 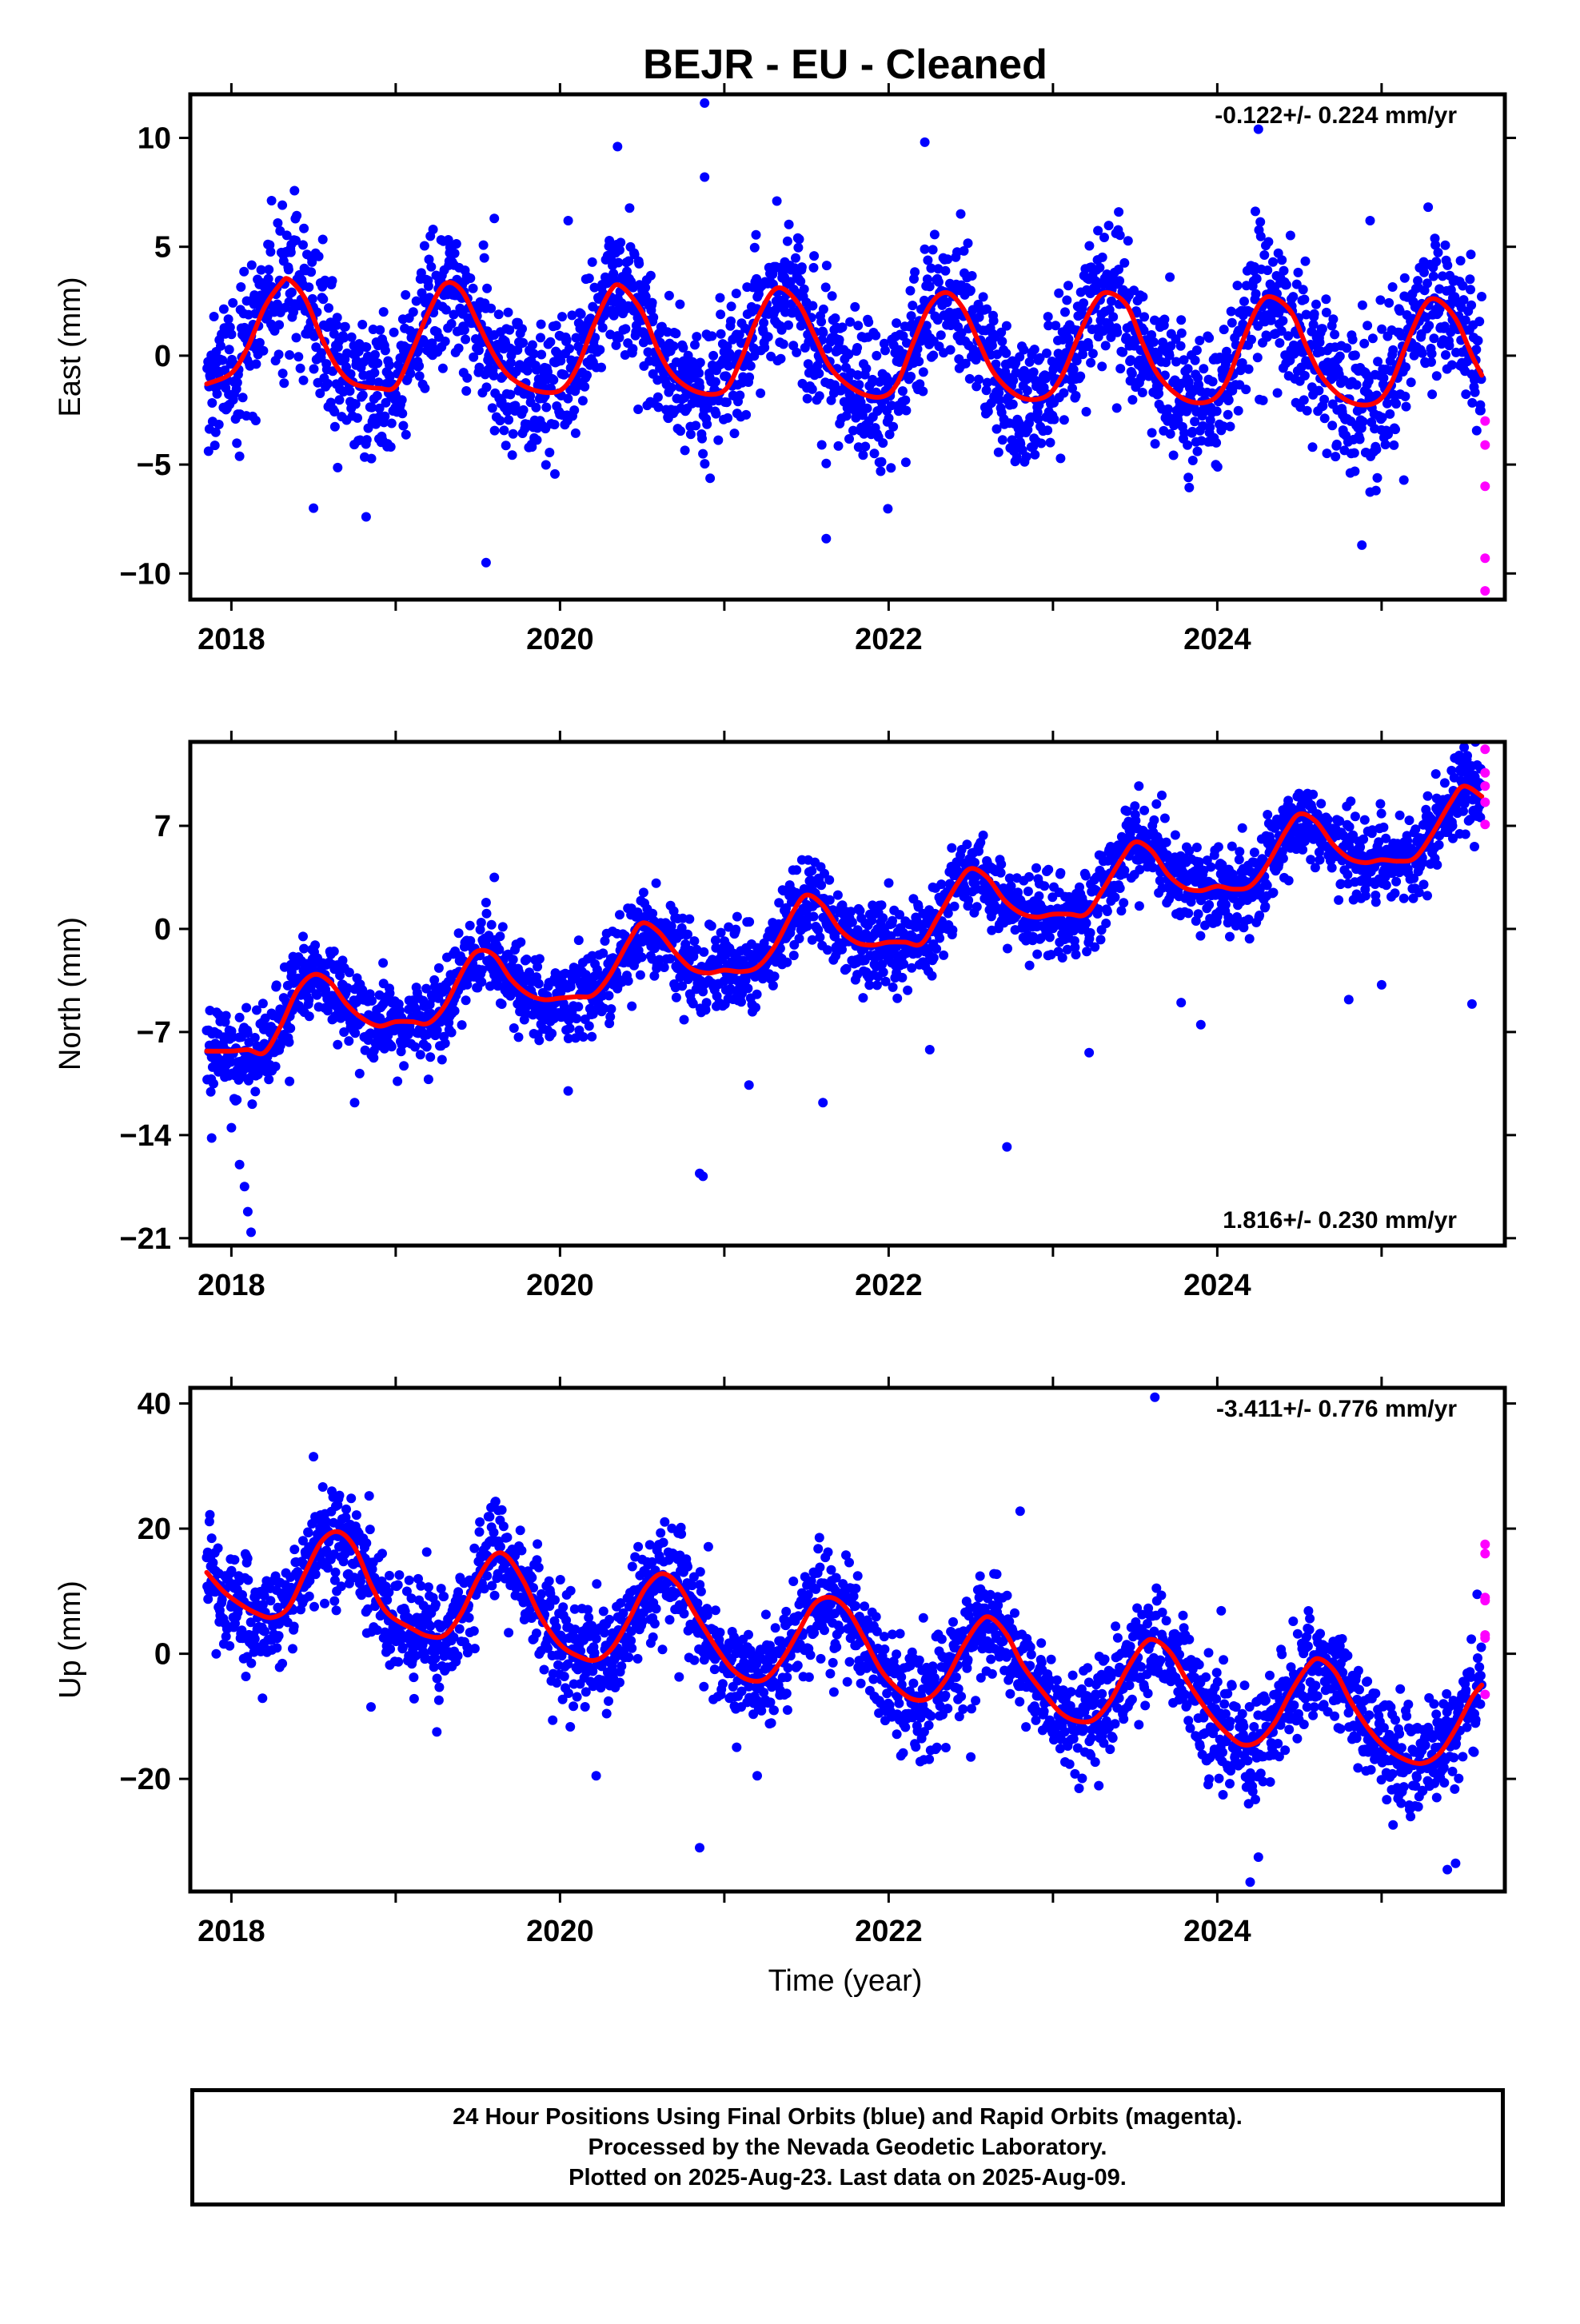 I want to click on east-y-tick-label: −5, so click(x=154, y=465).